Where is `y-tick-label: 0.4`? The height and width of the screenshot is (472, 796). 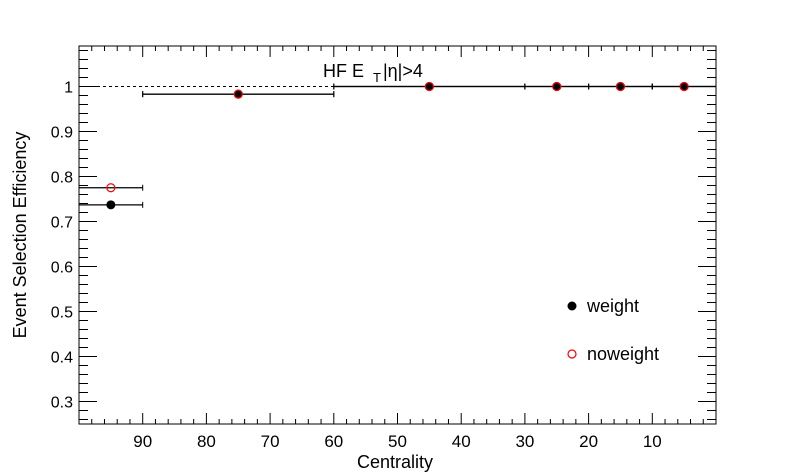 y-tick-label: 0.4 is located at coordinates (62, 358).